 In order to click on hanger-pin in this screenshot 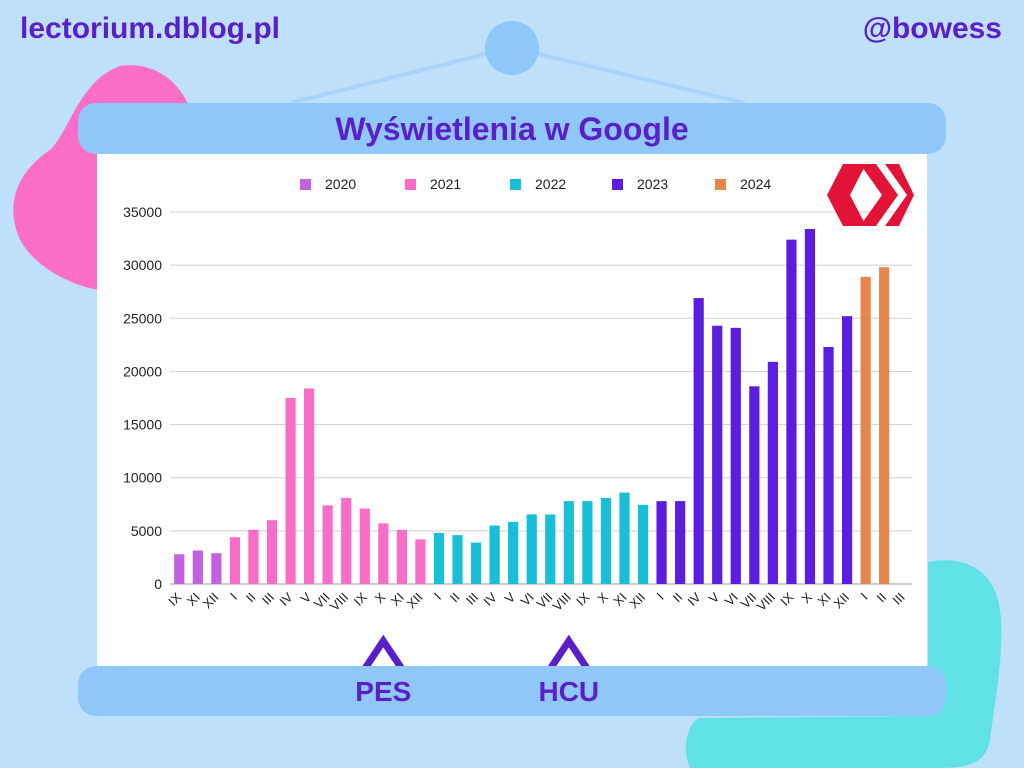, I will do `click(512, 48)`.